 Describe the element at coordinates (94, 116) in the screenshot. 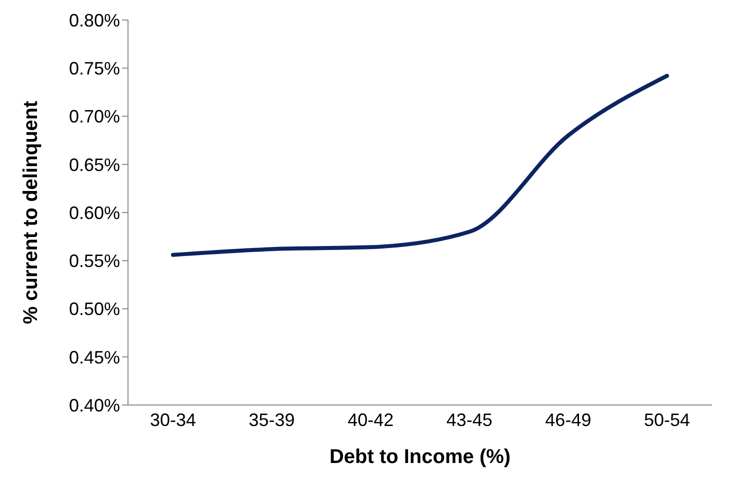

I see `y-tick-label: 0.70%` at that location.